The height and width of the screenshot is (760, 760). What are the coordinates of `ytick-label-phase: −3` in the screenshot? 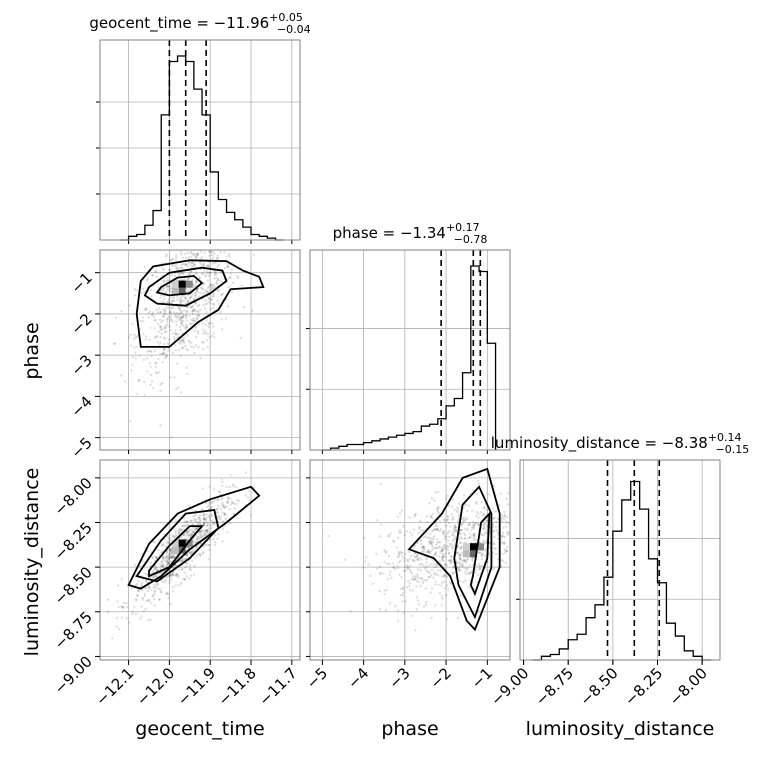 It's located at (81, 365).